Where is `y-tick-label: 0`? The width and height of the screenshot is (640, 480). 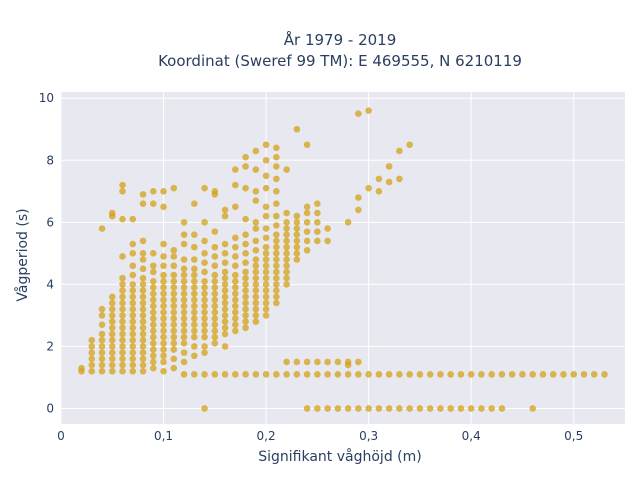
y-tick-label: 0 is located at coordinates (50, 408).